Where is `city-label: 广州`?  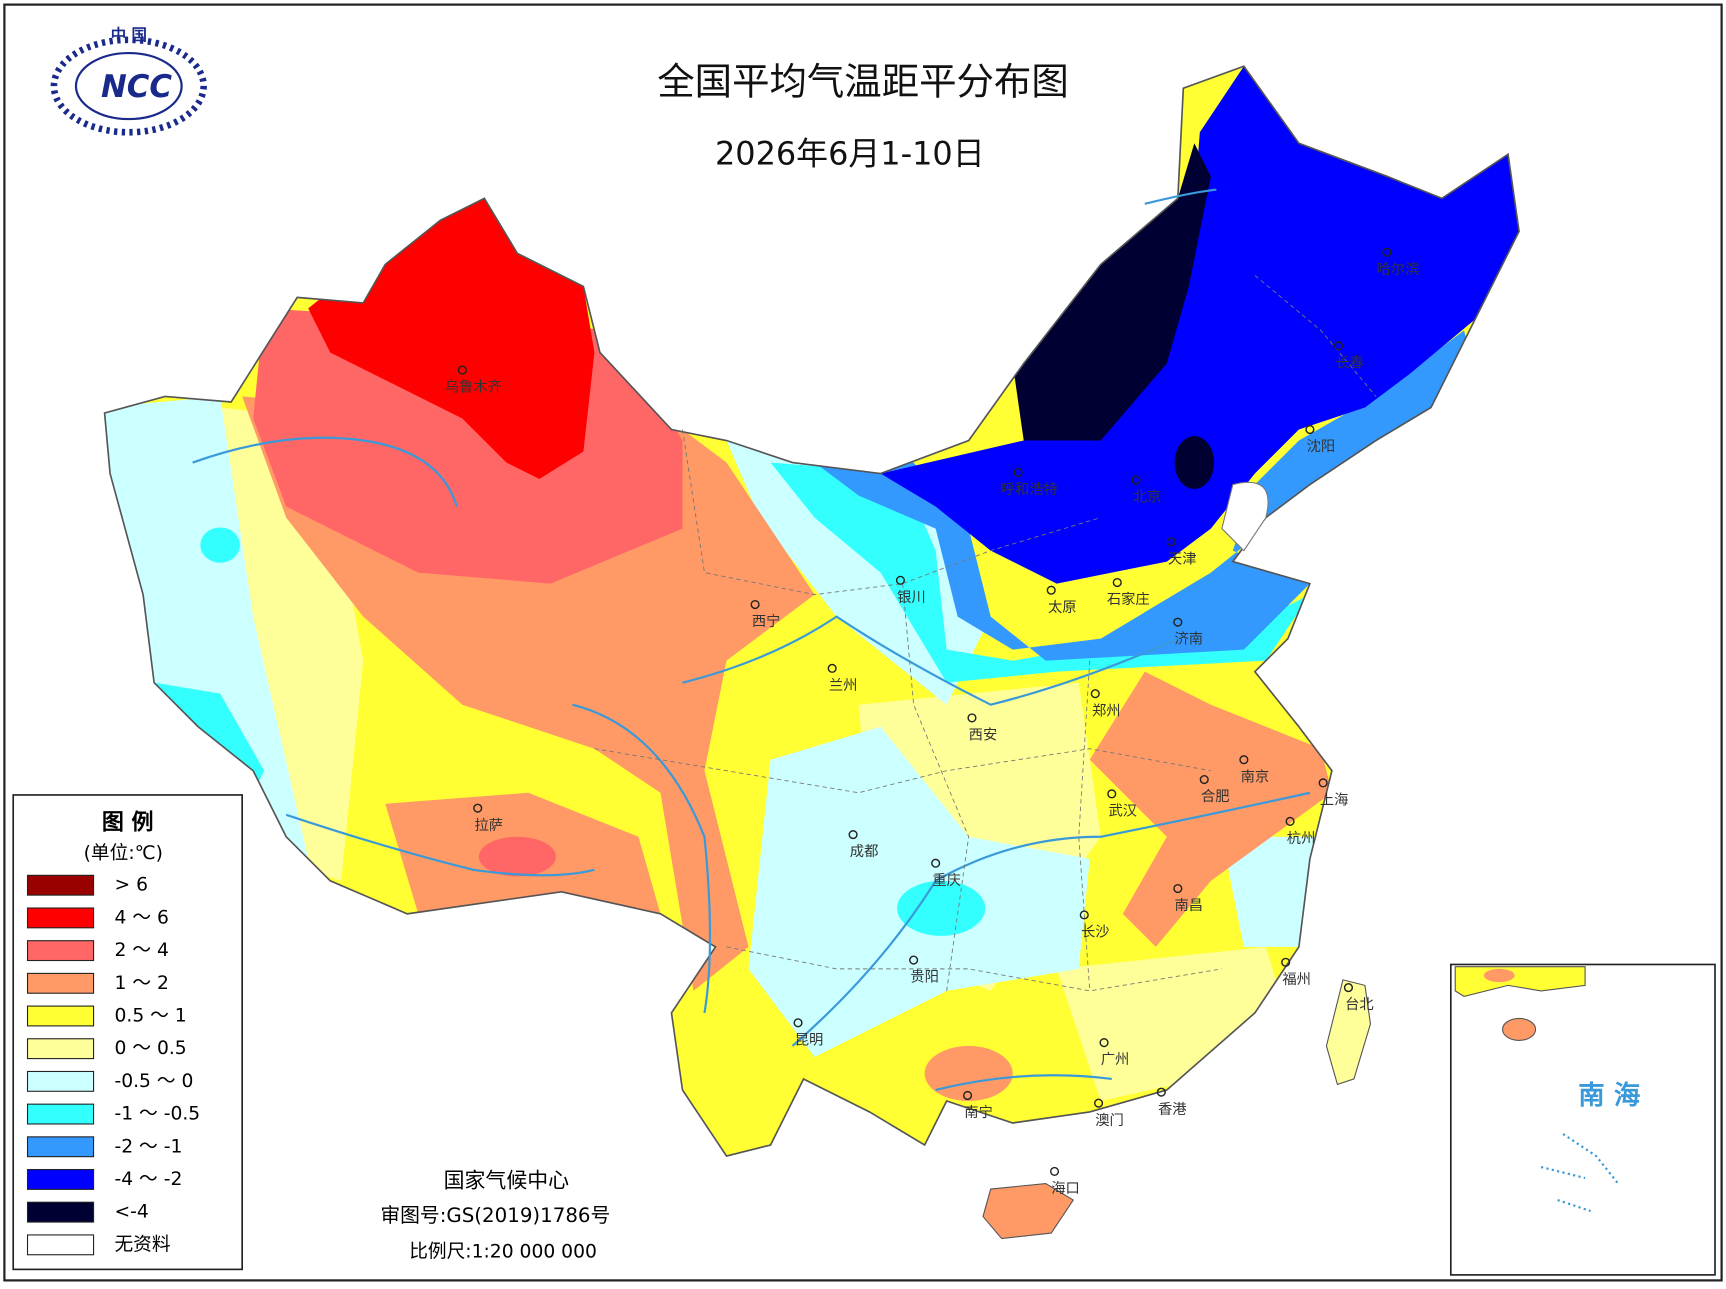 city-label: 广州 is located at coordinates (1115, 1059).